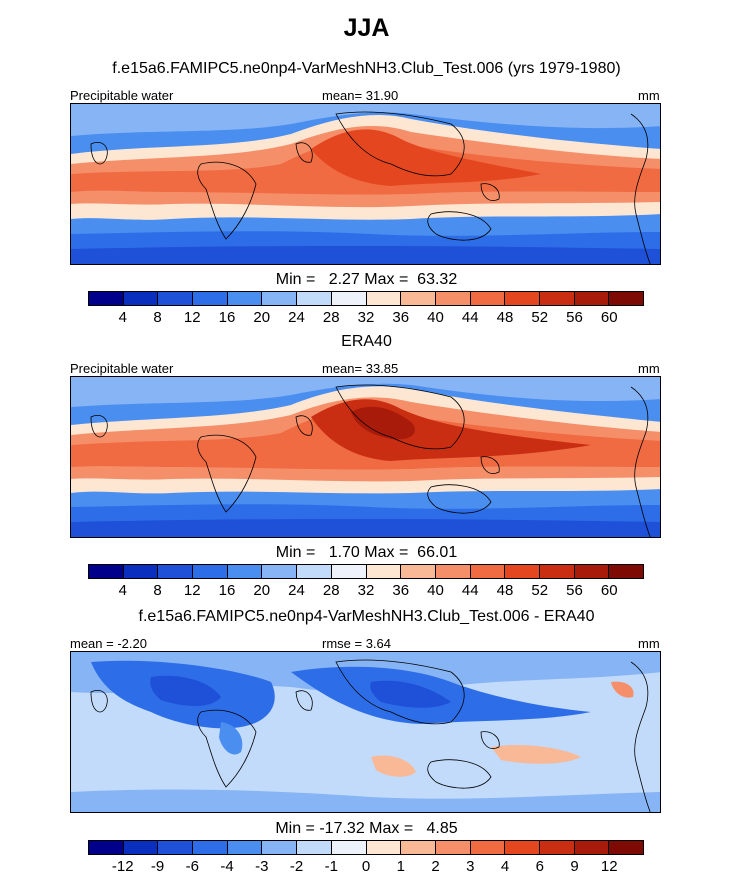 This screenshot has height=877, width=733. What do you see at coordinates (470, 590) in the screenshot?
I see `colorbar-2-tick-label: 44` at bounding box center [470, 590].